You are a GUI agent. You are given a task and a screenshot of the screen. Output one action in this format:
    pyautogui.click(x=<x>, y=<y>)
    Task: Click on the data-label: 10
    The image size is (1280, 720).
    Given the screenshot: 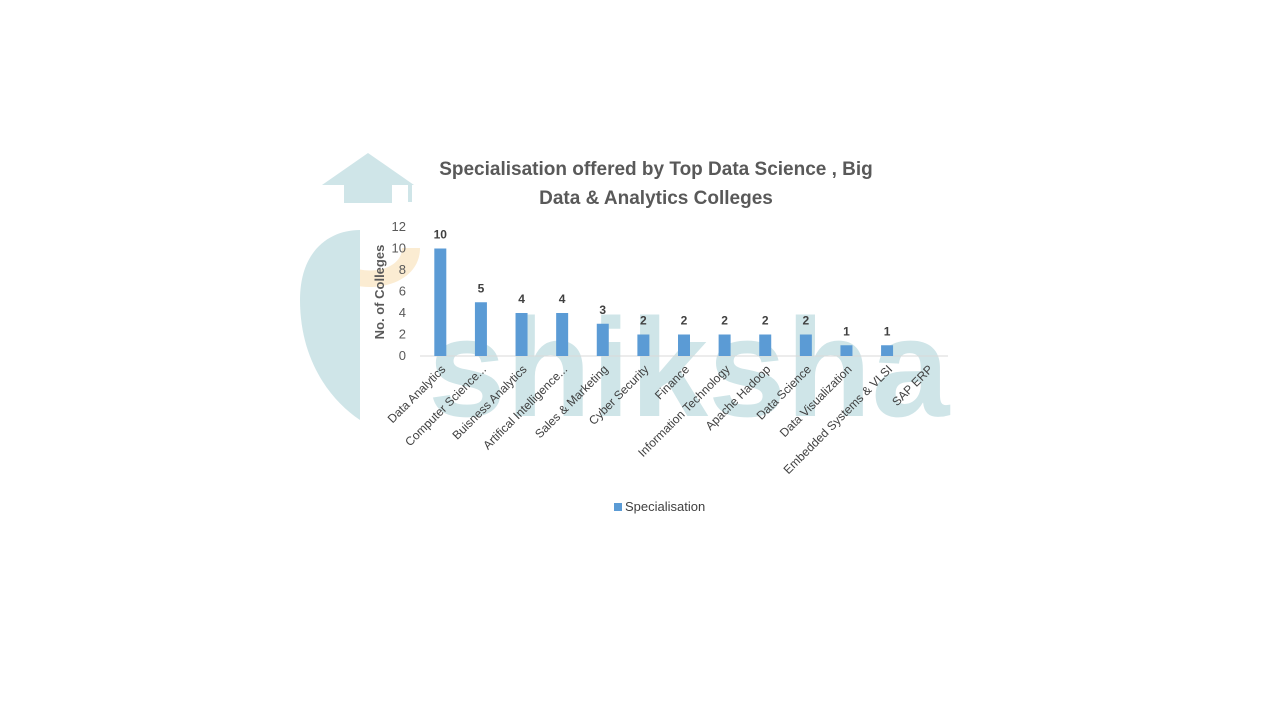 What is the action you would take?
    pyautogui.click(x=441, y=235)
    